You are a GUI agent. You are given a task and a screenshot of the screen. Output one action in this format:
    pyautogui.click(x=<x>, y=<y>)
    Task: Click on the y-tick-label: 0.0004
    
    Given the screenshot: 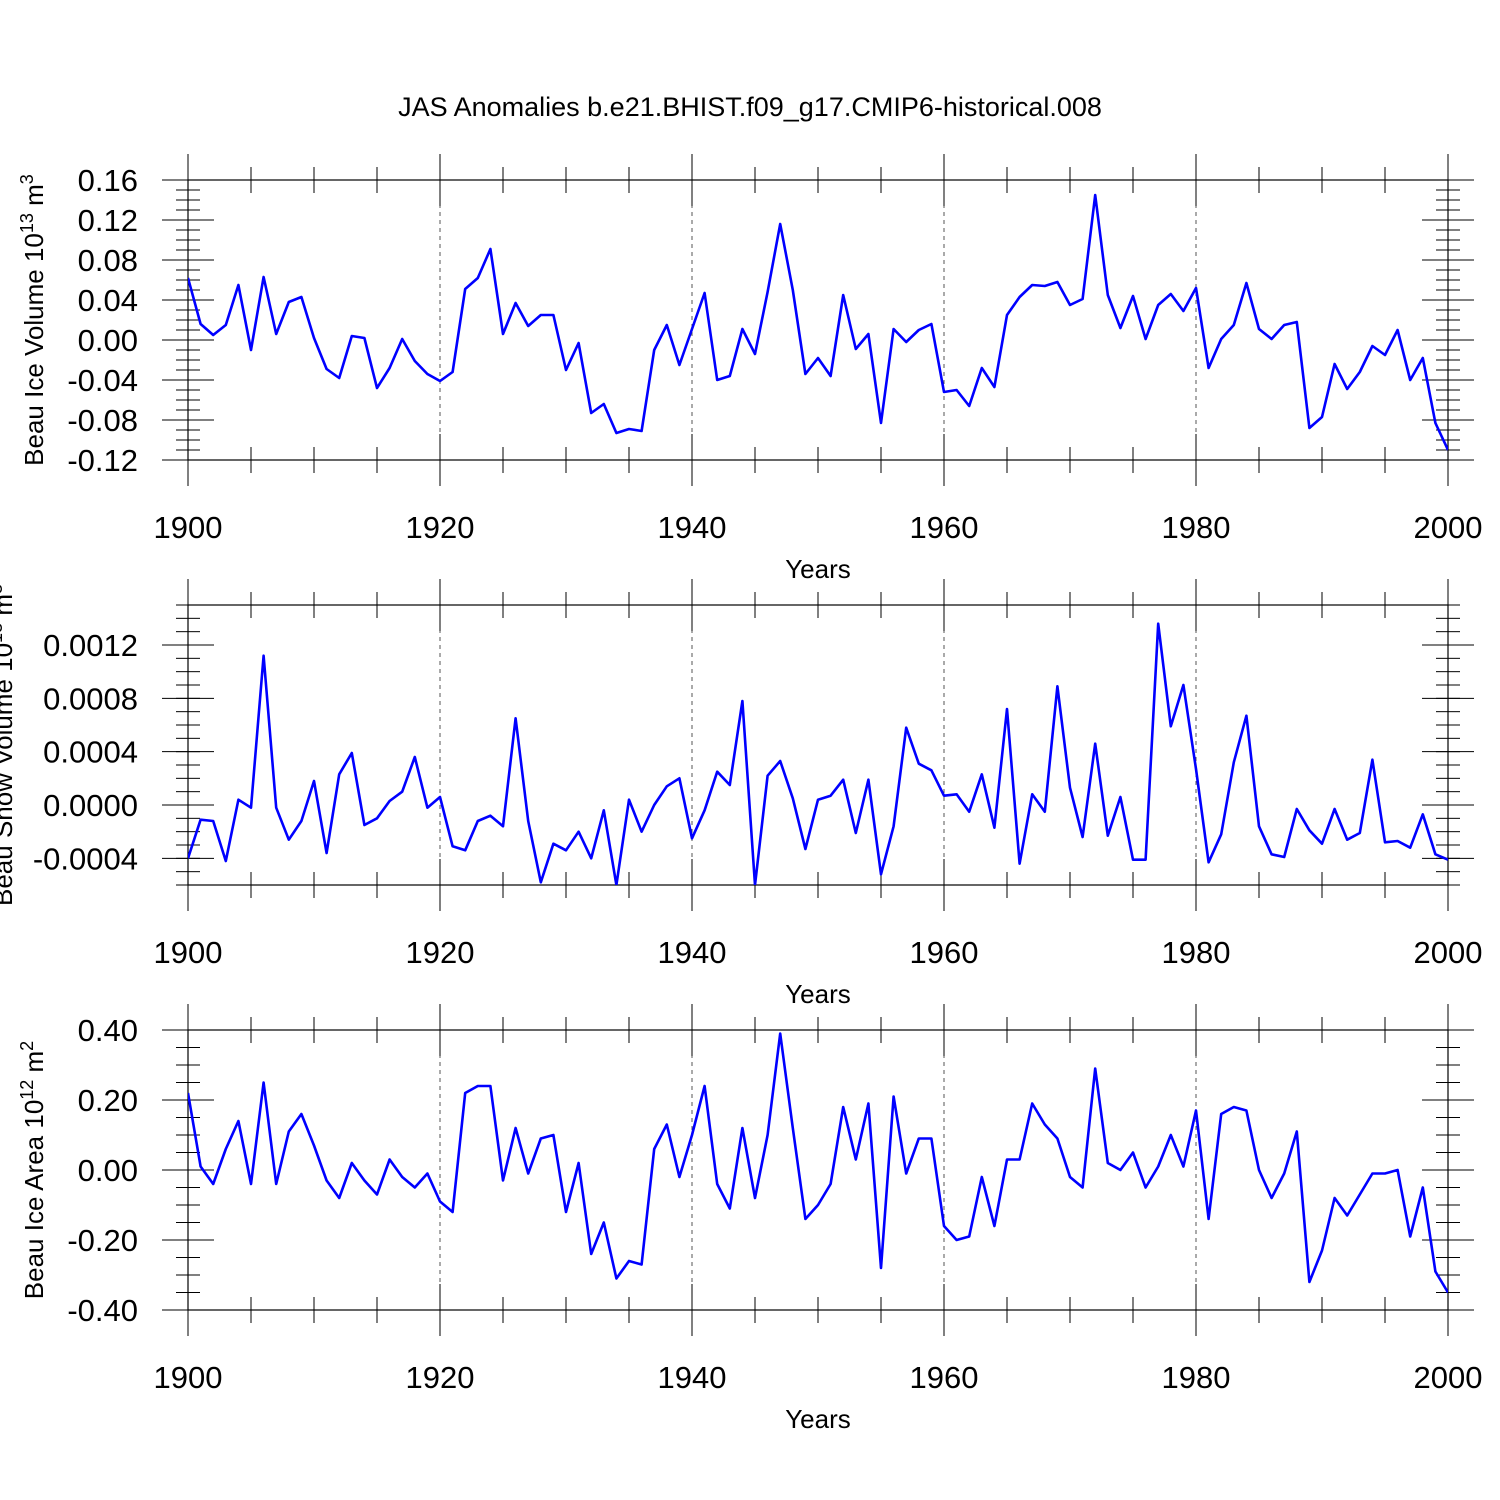 What is the action you would take?
    pyautogui.click(x=90, y=752)
    